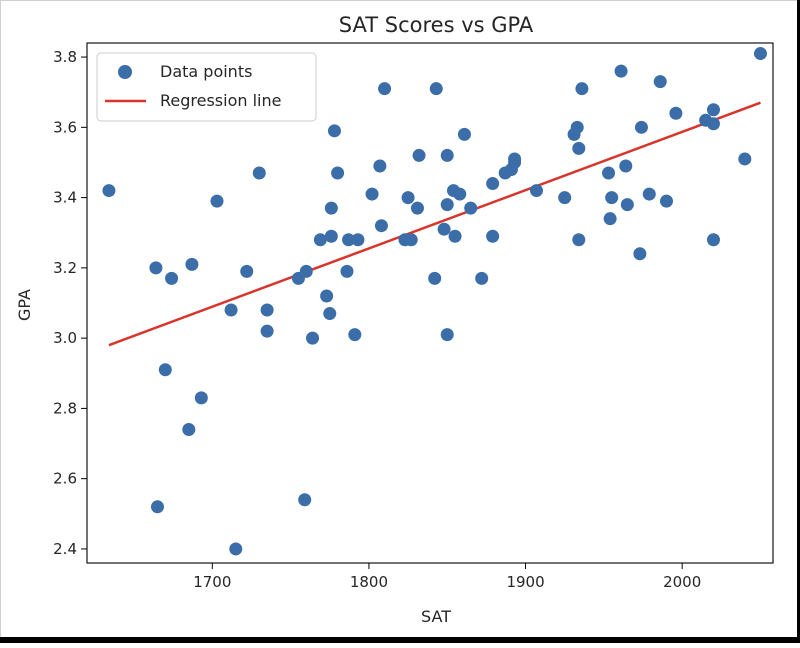  I want to click on y-tick-label: 2.4, so click(65, 549).